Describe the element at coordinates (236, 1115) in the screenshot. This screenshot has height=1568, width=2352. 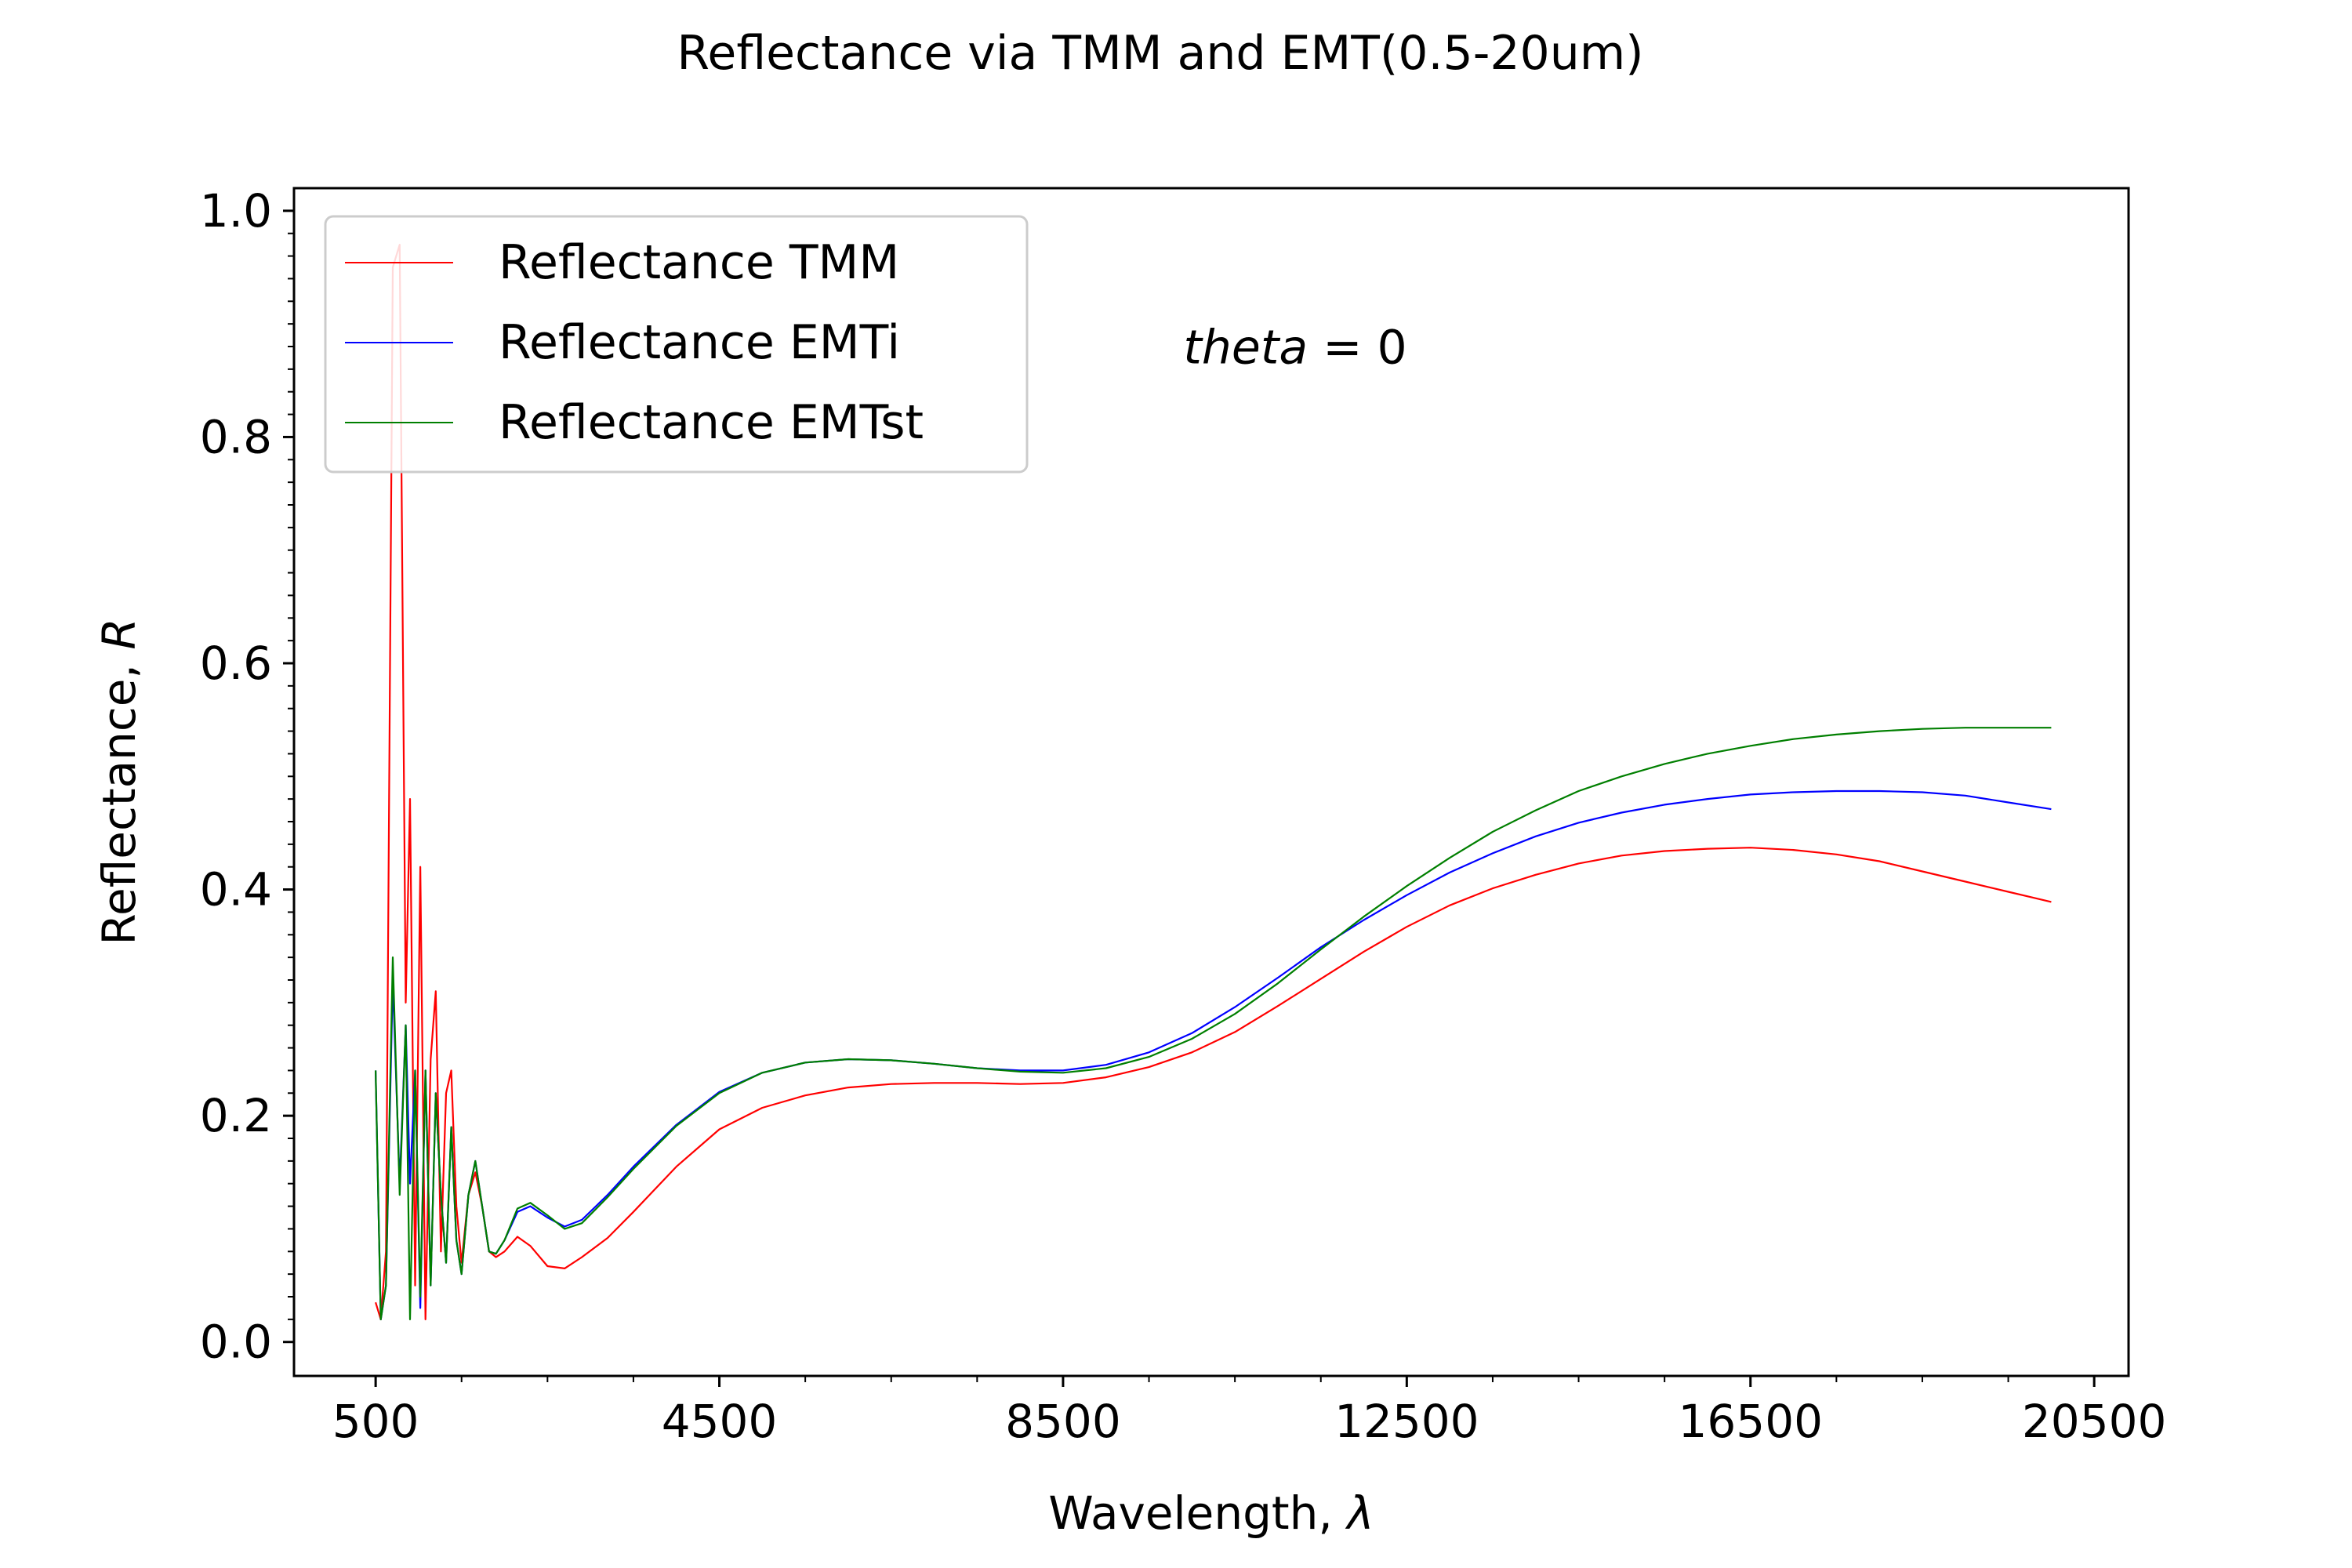
I see `y-tick-label: 0.2` at that location.